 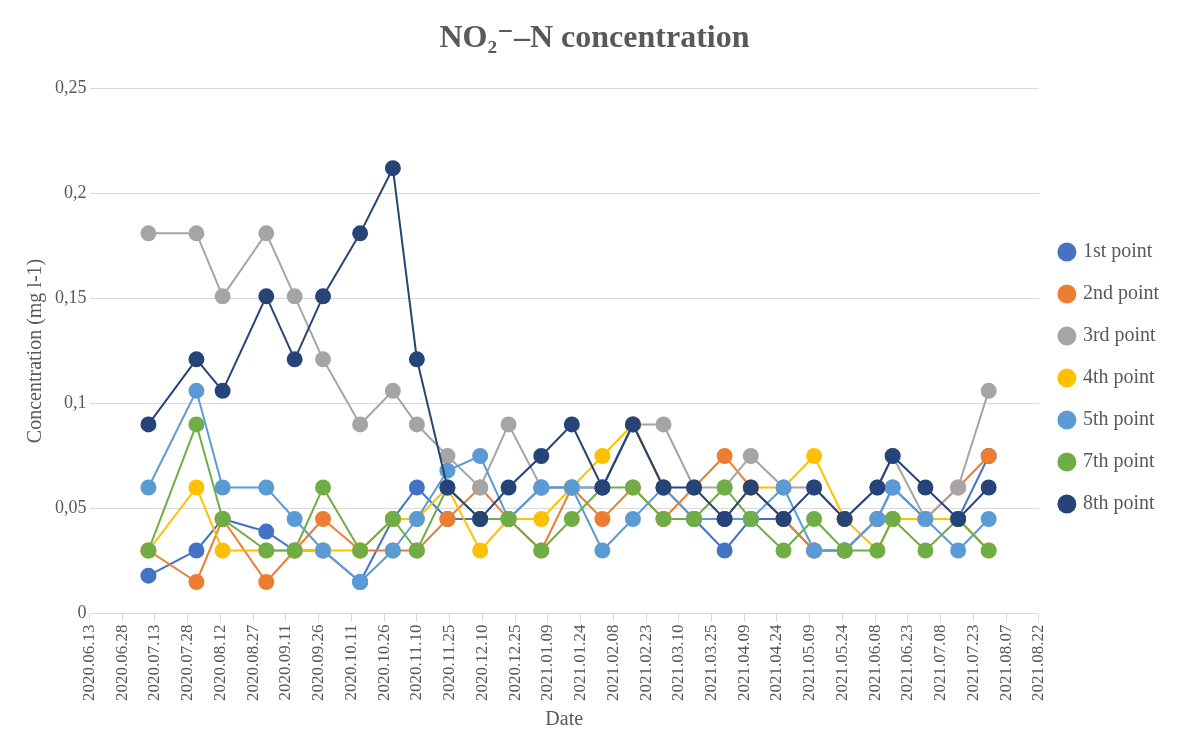 I want to click on legend-label: 3rd point, so click(x=1119, y=335).